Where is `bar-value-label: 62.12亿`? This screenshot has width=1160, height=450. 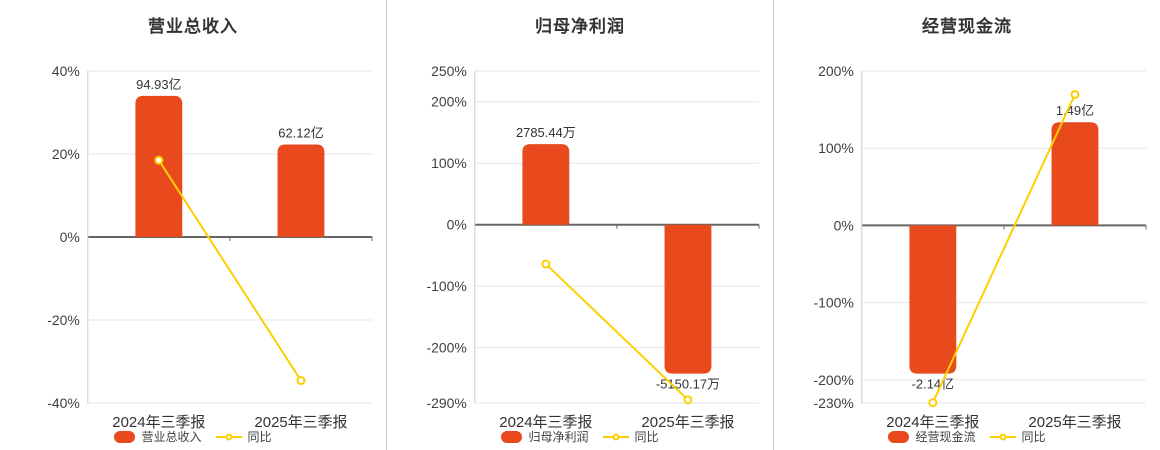
bar-value-label: 62.12亿 is located at coordinates (300, 132).